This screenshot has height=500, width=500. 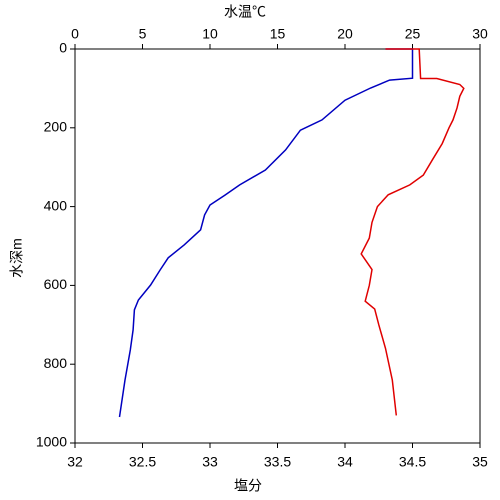 What do you see at coordinates (278, 34) in the screenshot?
I see `x2-tick-label: 15` at bounding box center [278, 34].